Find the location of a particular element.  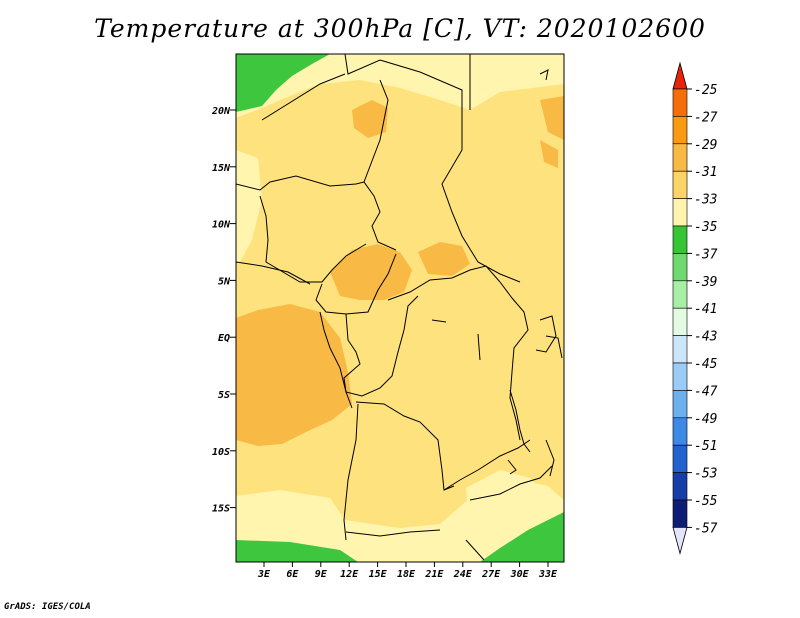

colorbar-label: -39 is located at coordinates (705, 282).